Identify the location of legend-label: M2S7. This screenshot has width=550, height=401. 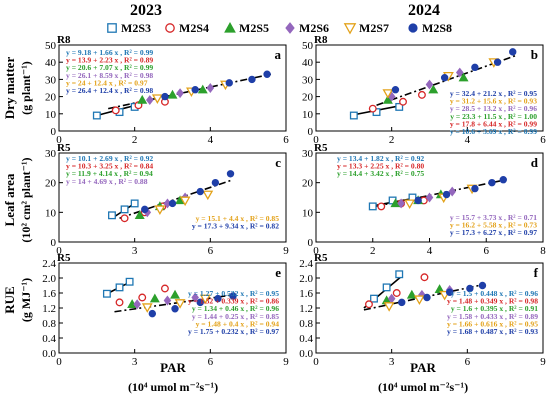
(374, 28).